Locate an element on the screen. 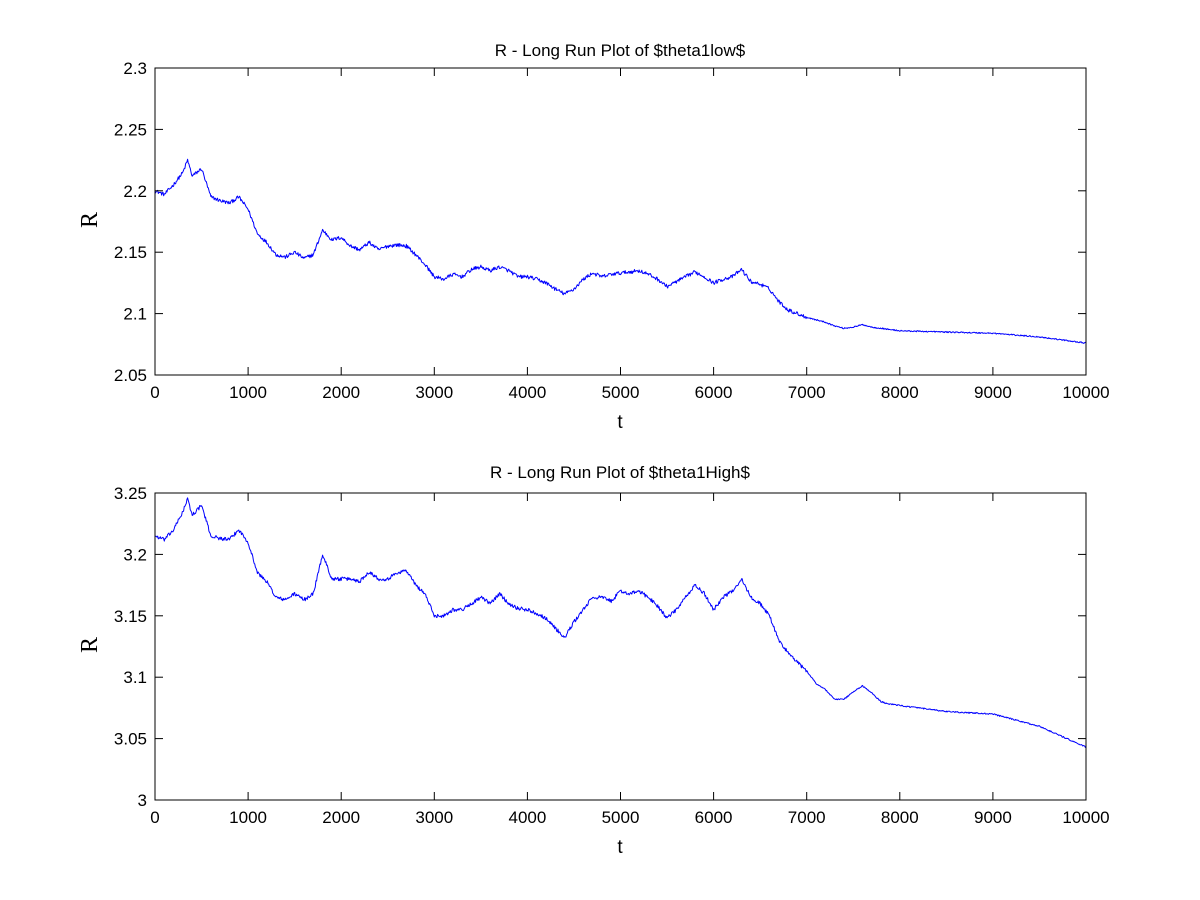 This screenshot has width=1200, height=900. y-tick-label: 3.2 is located at coordinates (135, 554).